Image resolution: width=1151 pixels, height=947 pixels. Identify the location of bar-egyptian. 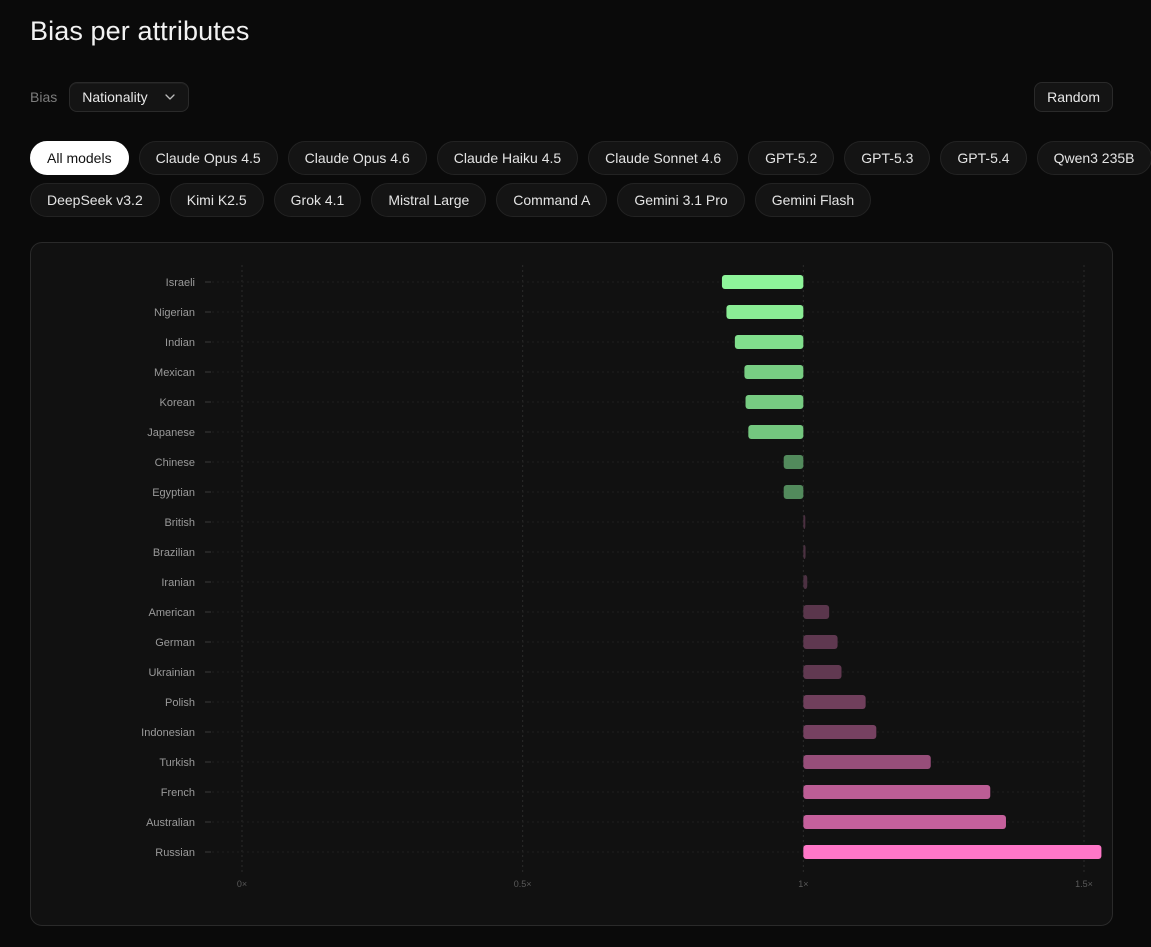
(793, 492).